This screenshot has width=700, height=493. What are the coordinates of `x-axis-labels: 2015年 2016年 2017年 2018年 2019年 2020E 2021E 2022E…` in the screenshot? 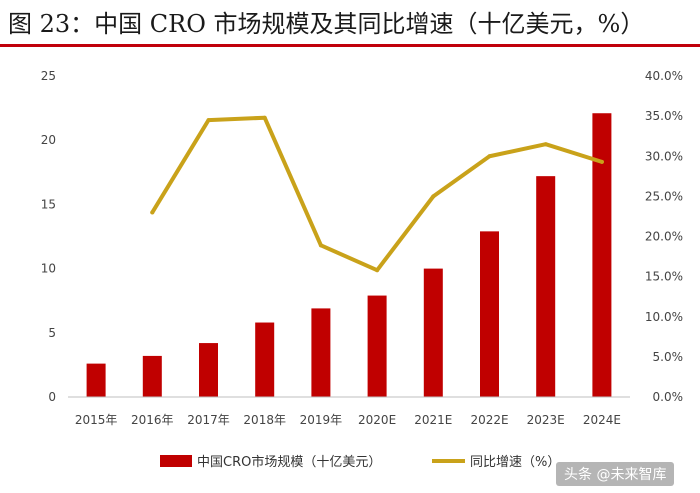 It's located at (348, 420).